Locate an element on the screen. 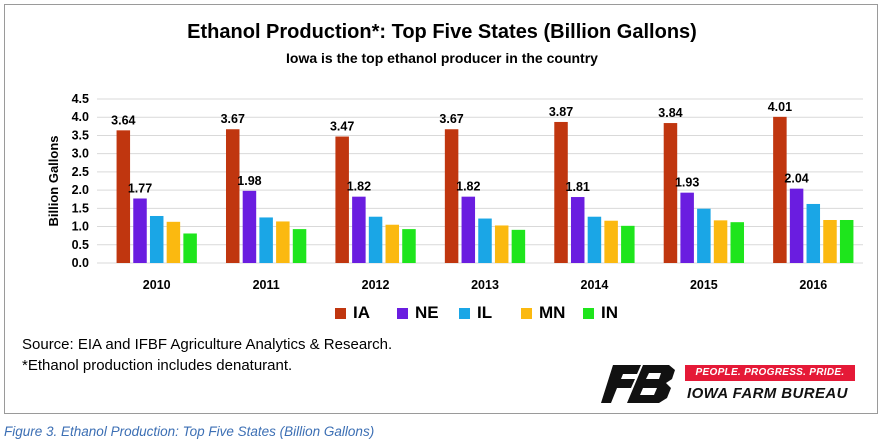 This screenshot has width=886, height=442. y-tick-label: 3.5 is located at coordinates (80, 135).